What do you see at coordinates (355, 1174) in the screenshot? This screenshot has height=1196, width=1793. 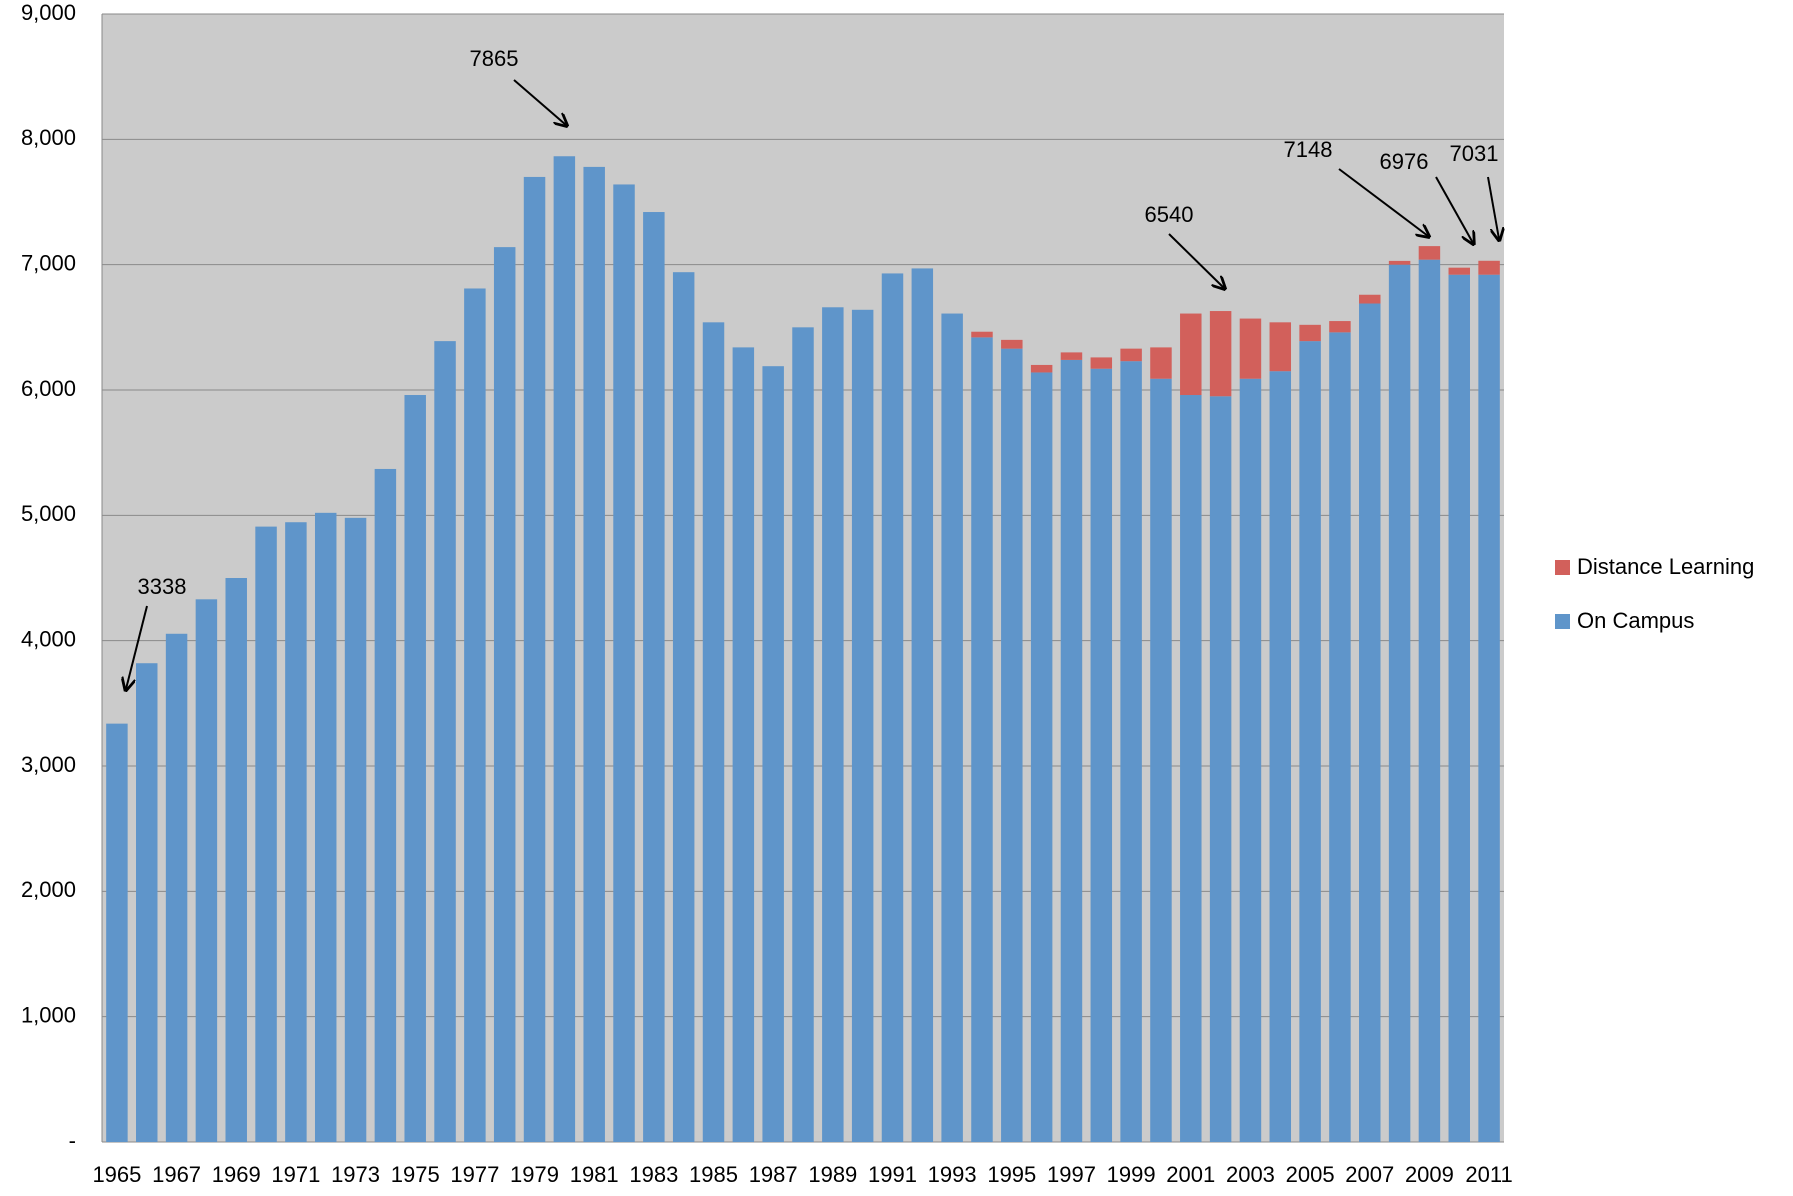 I see `x-tick-label: 1973` at bounding box center [355, 1174].